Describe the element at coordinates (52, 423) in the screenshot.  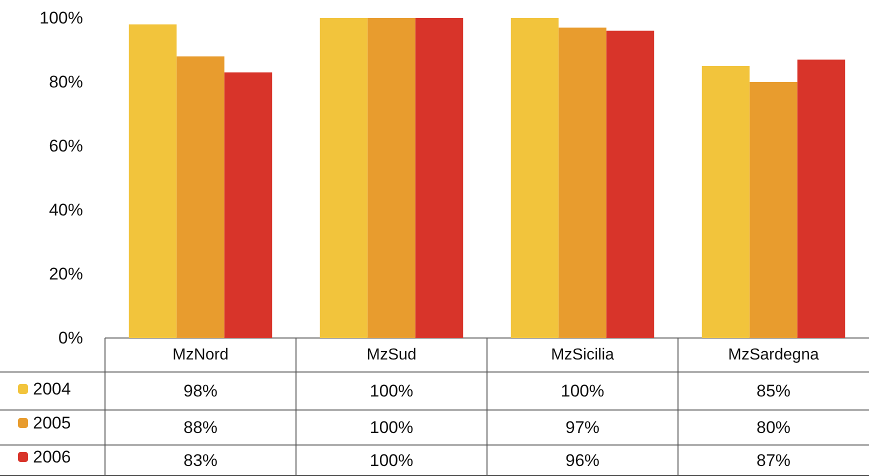
I see `legend-label: 2005` at that location.